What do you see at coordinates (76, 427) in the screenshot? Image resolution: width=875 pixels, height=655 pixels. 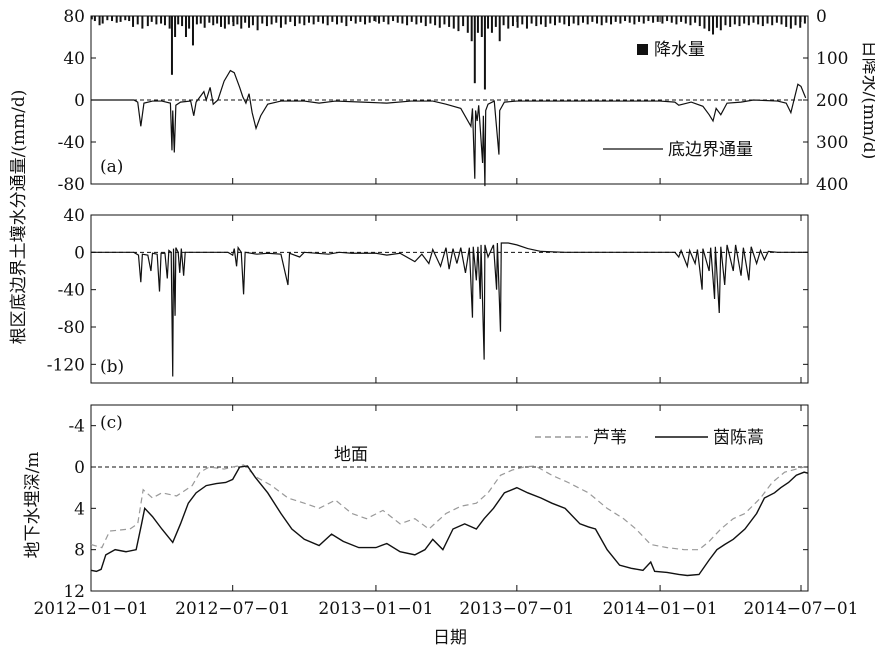 I see `panel-c-ytick-label-0: -4` at bounding box center [76, 427].